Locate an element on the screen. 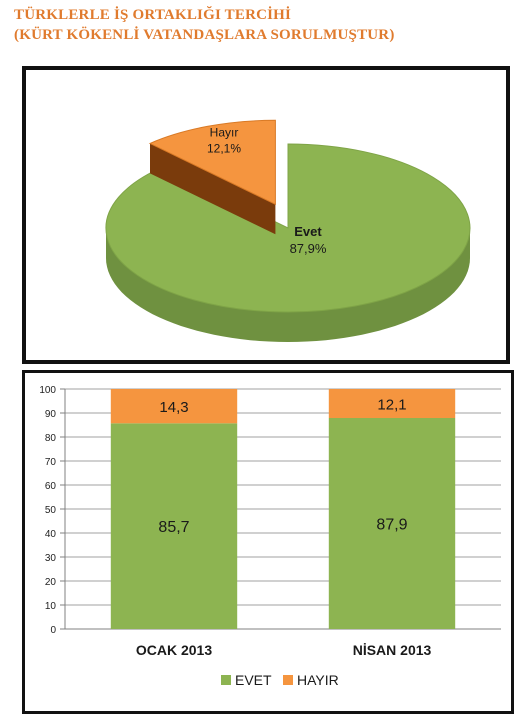 The height and width of the screenshot is (716, 521). y-tick-label: 60 is located at coordinates (51, 486).